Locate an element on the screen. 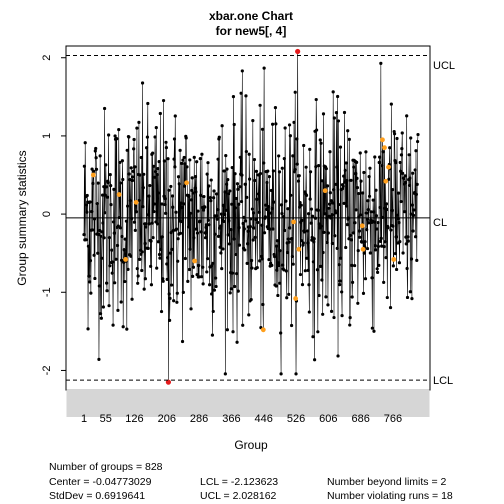 The image size is (504, 504). x-tick-label: 1 is located at coordinates (84, 419).